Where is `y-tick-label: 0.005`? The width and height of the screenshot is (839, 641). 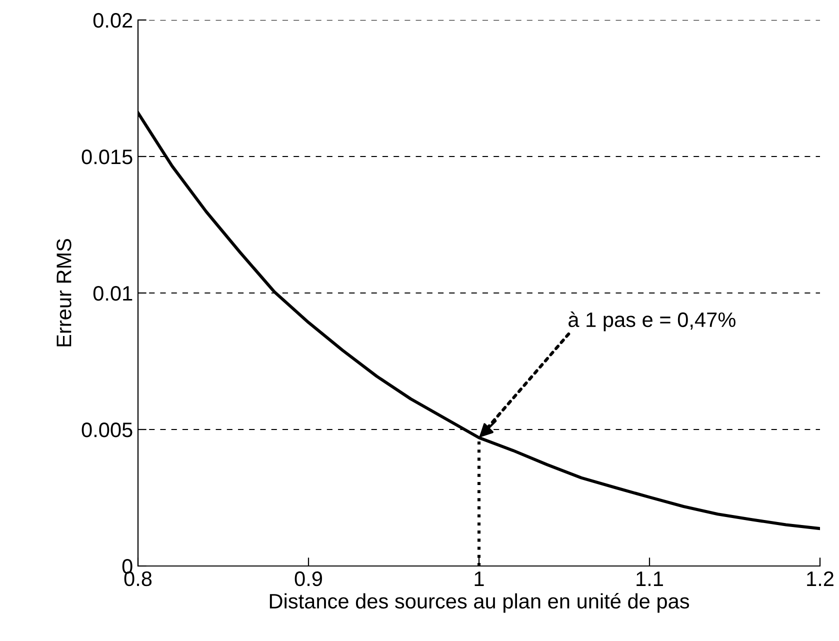
y-tick-label: 0.005 is located at coordinates (107, 430).